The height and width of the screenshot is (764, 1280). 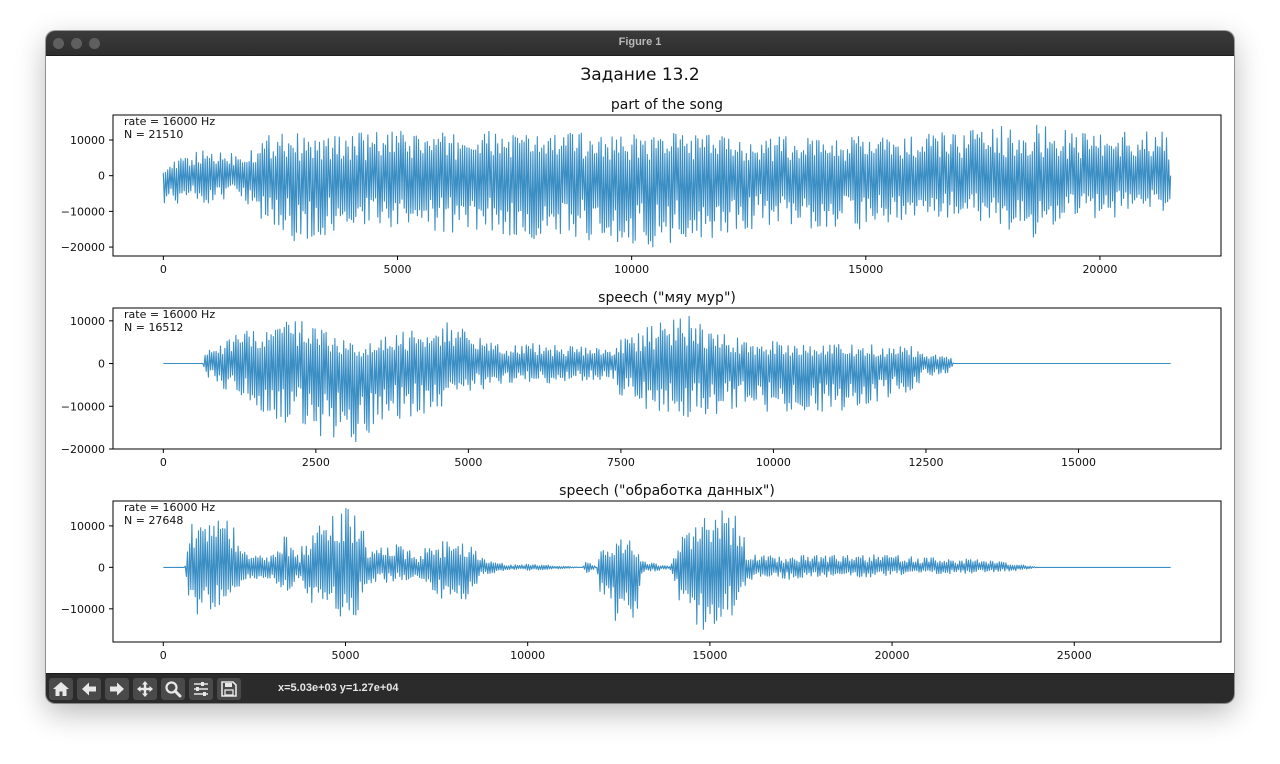 I want to click on pan-icon, so click(x=145, y=689).